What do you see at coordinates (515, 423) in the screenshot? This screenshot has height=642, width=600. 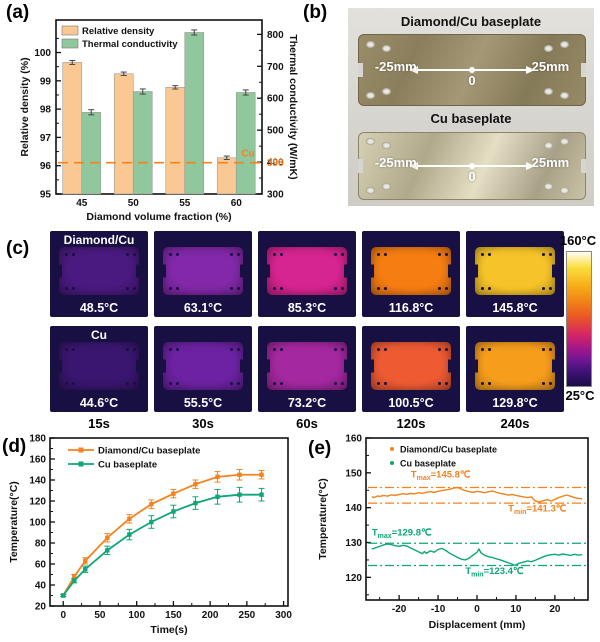 I see `time-label: 240s` at bounding box center [515, 423].